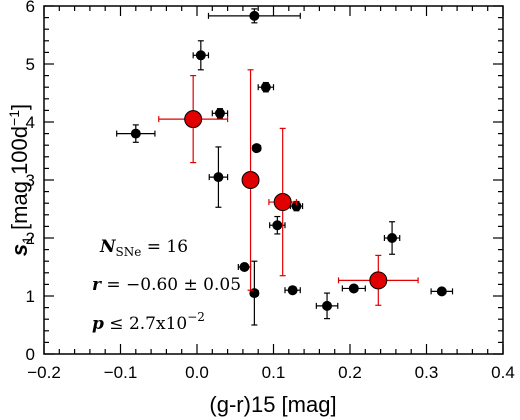  What do you see at coordinates (19, 250) in the screenshot?
I see `y-axis-symbol: s` at bounding box center [19, 250].